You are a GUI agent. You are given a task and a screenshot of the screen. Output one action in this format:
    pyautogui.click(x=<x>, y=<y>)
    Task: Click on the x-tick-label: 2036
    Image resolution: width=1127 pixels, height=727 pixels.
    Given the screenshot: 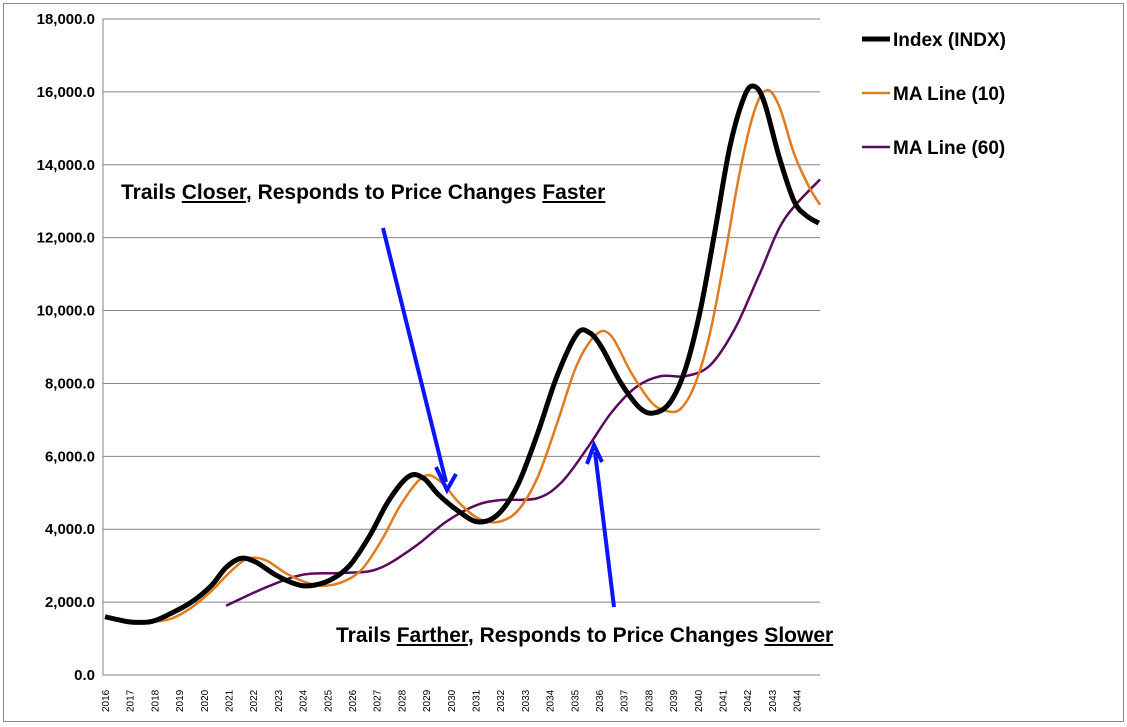 What is the action you would take?
    pyautogui.click(x=600, y=700)
    